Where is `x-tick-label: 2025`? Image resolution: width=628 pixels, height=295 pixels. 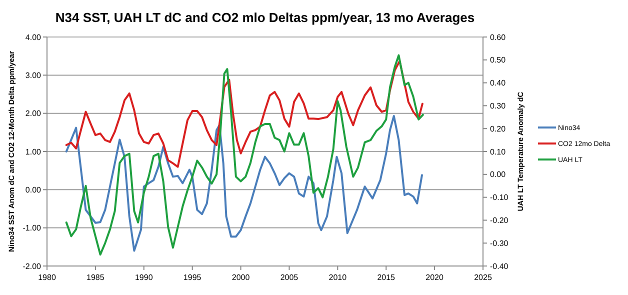
x-tick-label: 2025 is located at coordinates (483, 277).